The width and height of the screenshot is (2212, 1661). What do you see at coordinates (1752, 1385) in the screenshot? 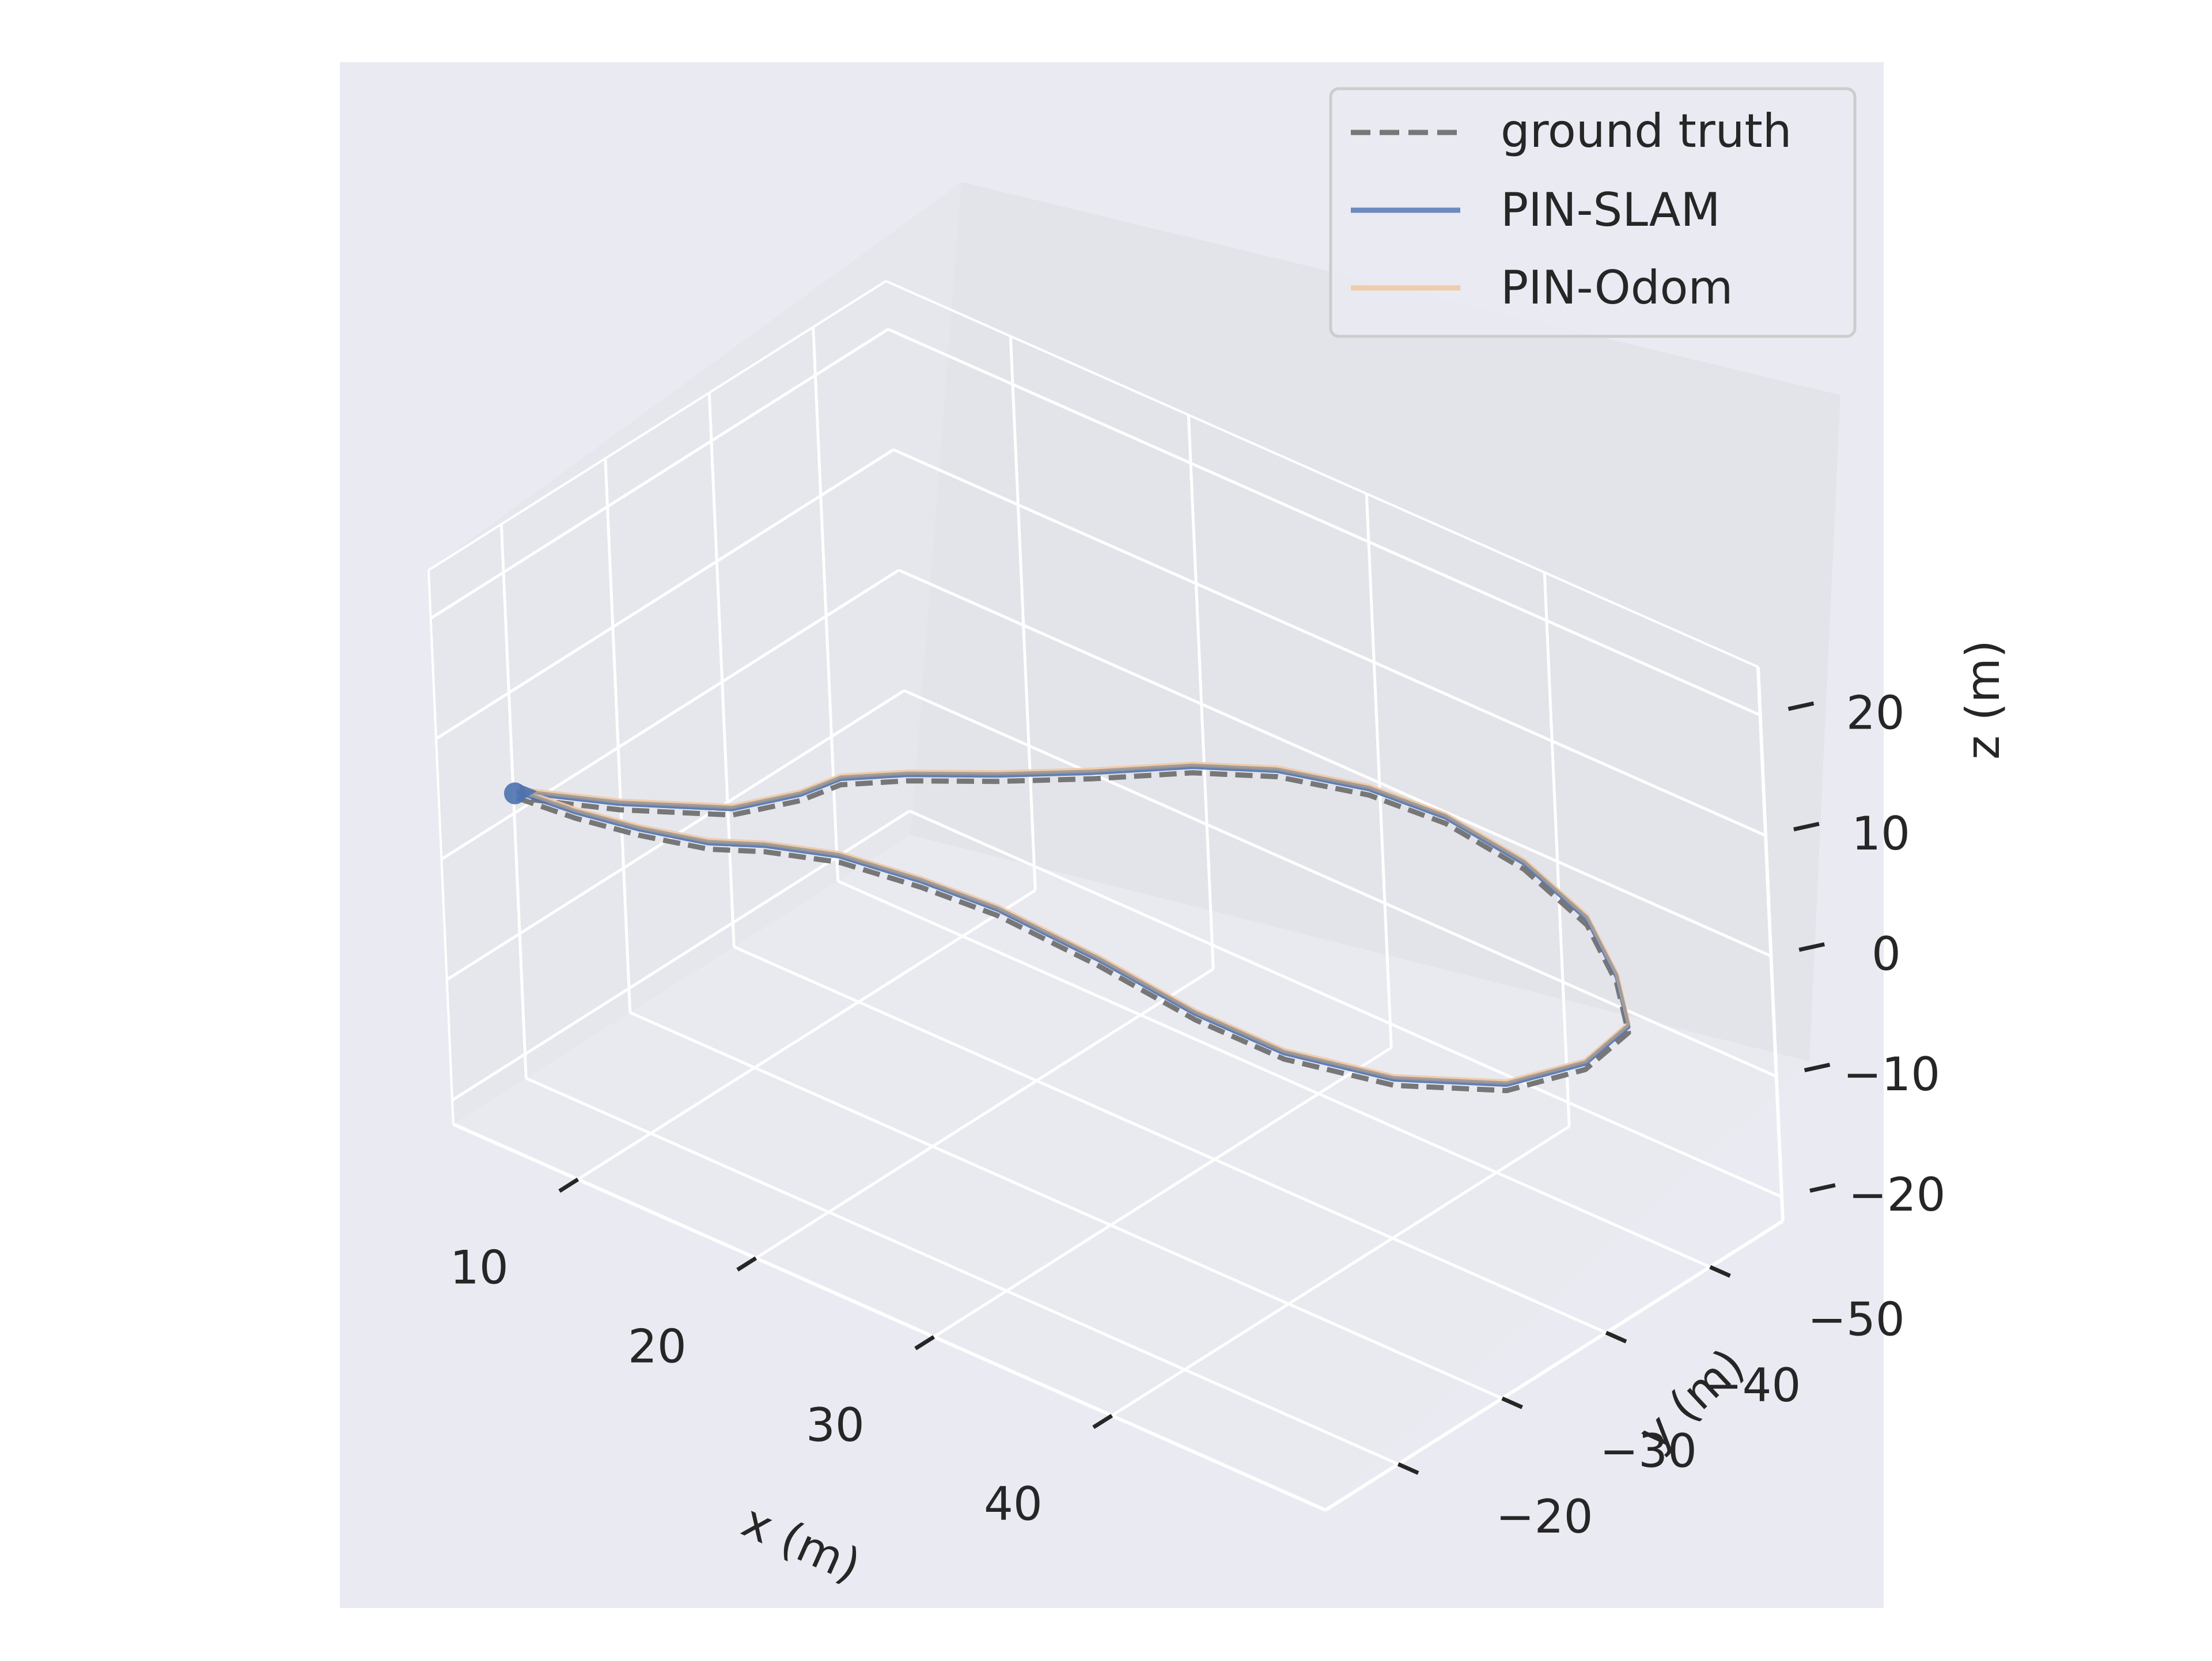
I see `y-tick-label--40: −40` at bounding box center [1752, 1385].